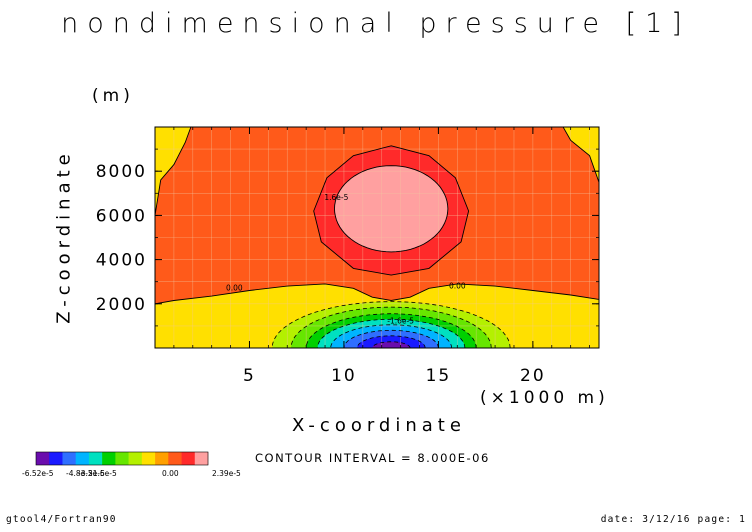 This screenshot has width=752, height=532. Describe the element at coordinates (377, 294) in the screenshot. I see `contour-zero` at that location.